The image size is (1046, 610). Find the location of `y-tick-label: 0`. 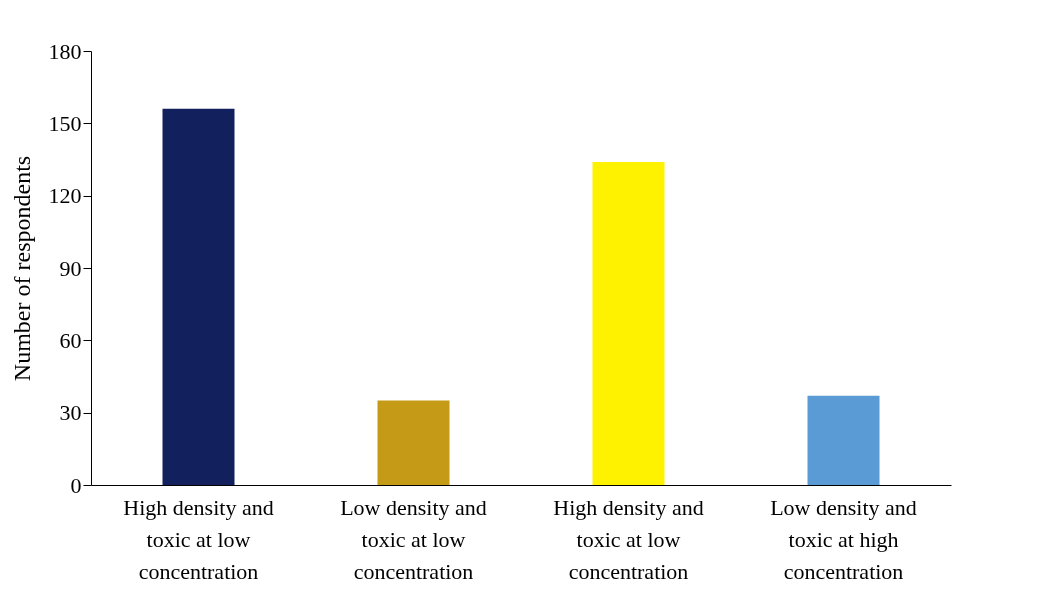

y-tick-label: 0 is located at coordinates (76, 485).